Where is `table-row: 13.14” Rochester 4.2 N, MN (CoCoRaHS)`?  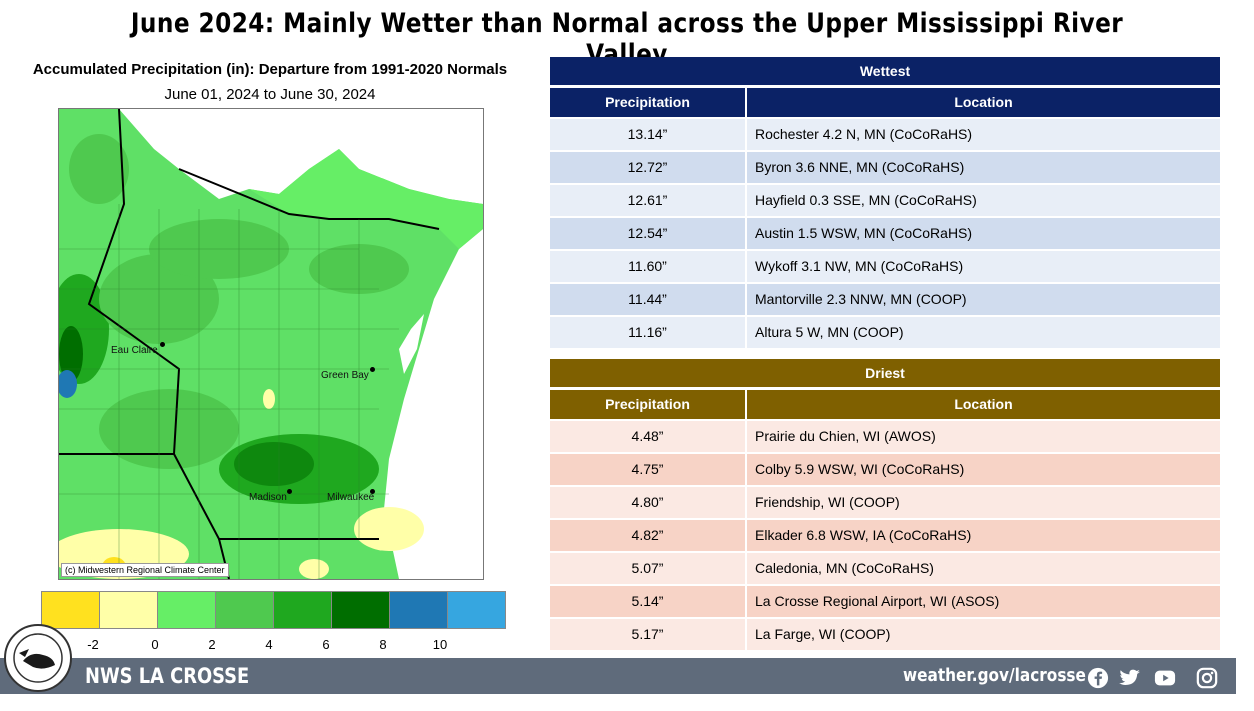 table-row: 13.14” Rochester 4.2 N, MN (CoCoRaHS) is located at coordinates (885, 133).